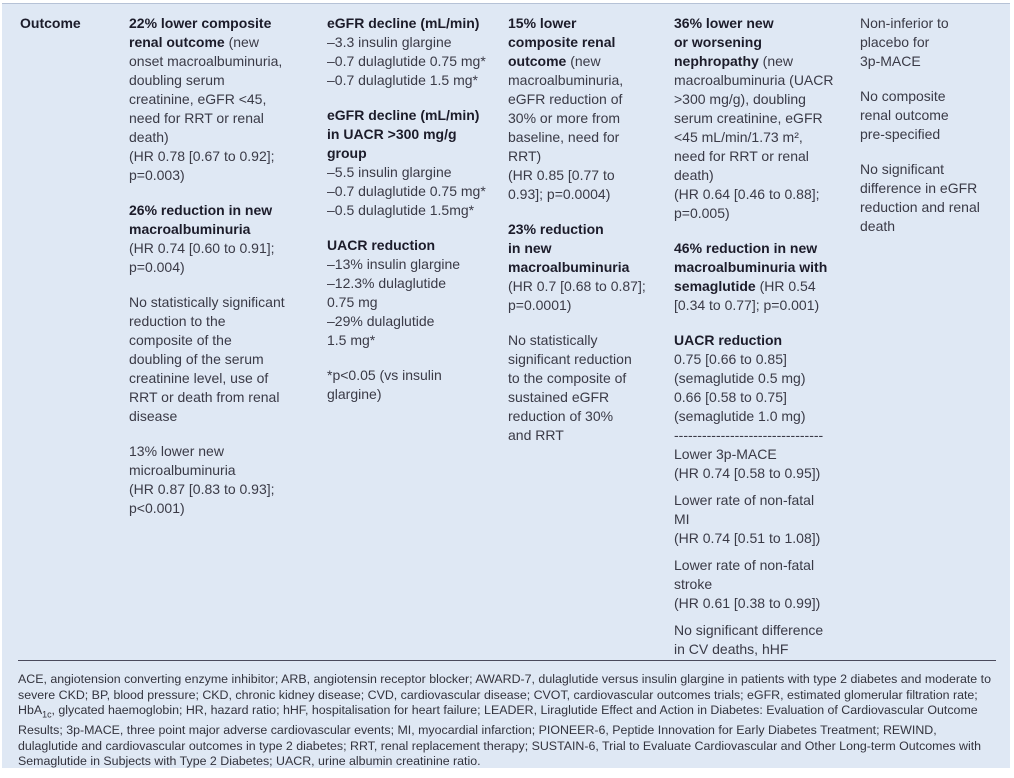  I want to click on text-segment: 23% reduction, so click(556, 229).